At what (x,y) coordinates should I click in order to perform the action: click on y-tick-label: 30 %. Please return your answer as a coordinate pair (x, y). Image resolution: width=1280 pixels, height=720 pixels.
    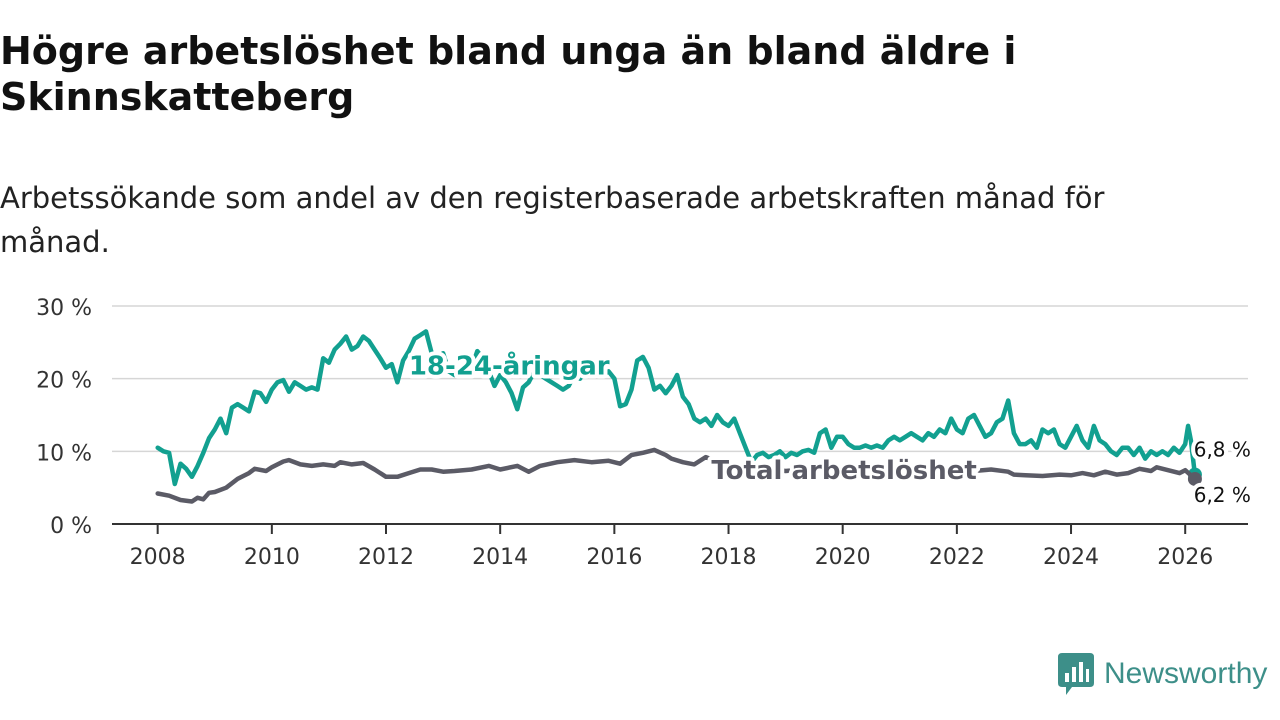
    Looking at the image, I should click on (64, 308).